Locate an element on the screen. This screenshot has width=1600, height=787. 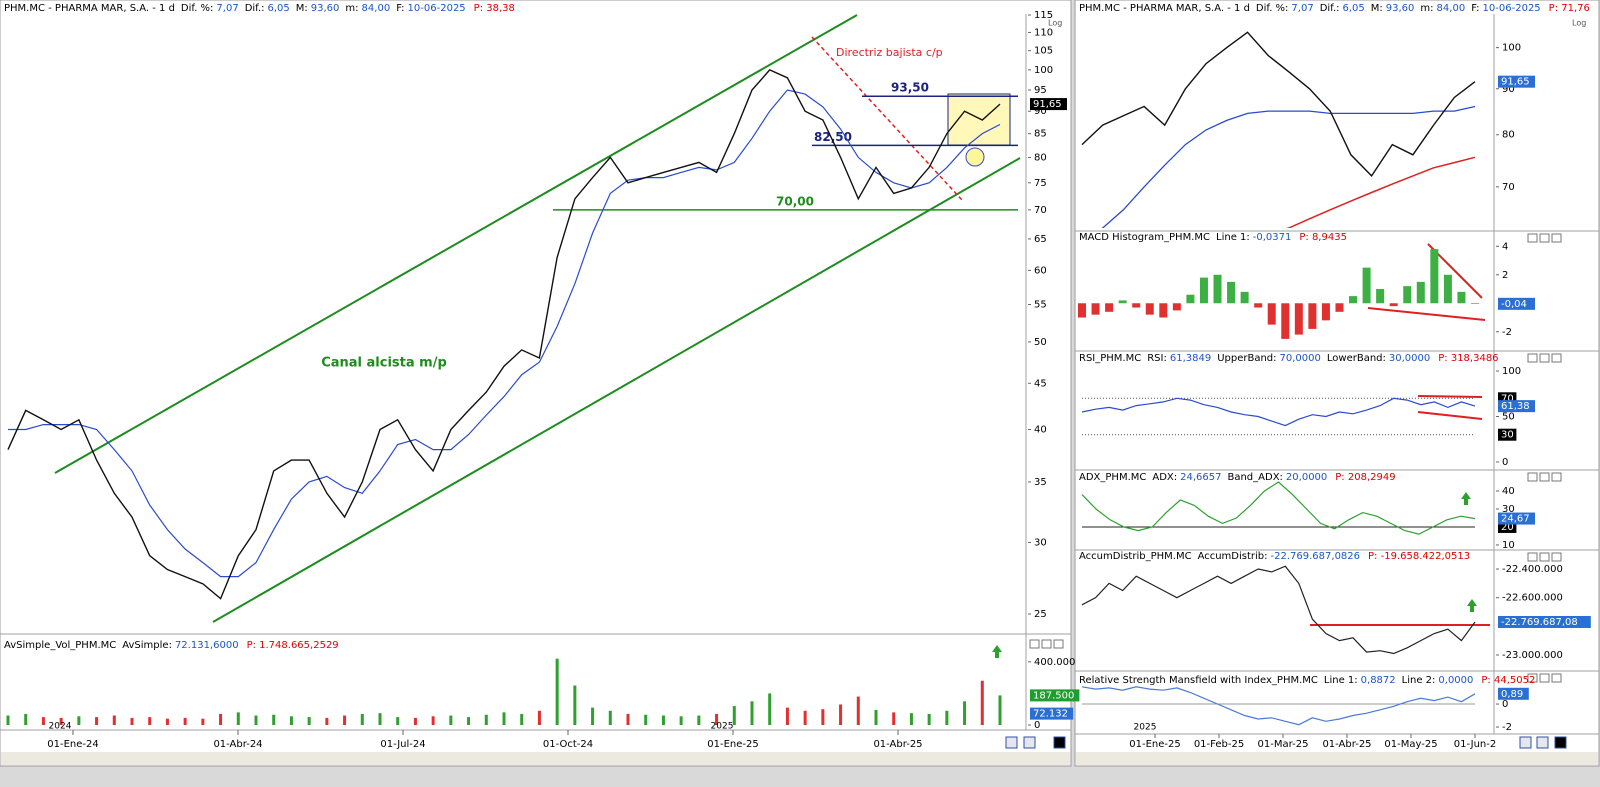
annotation: Directriz bajista c/p is located at coordinates (889, 52).